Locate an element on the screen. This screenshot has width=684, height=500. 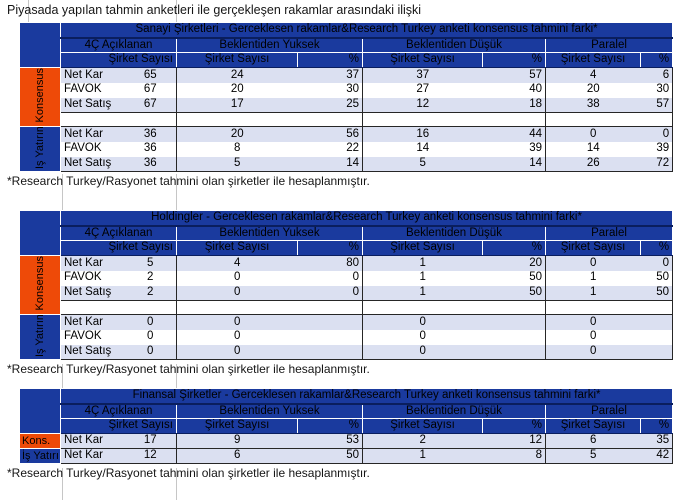
cell-announced-count: 67 is located at coordinates (150, 105).